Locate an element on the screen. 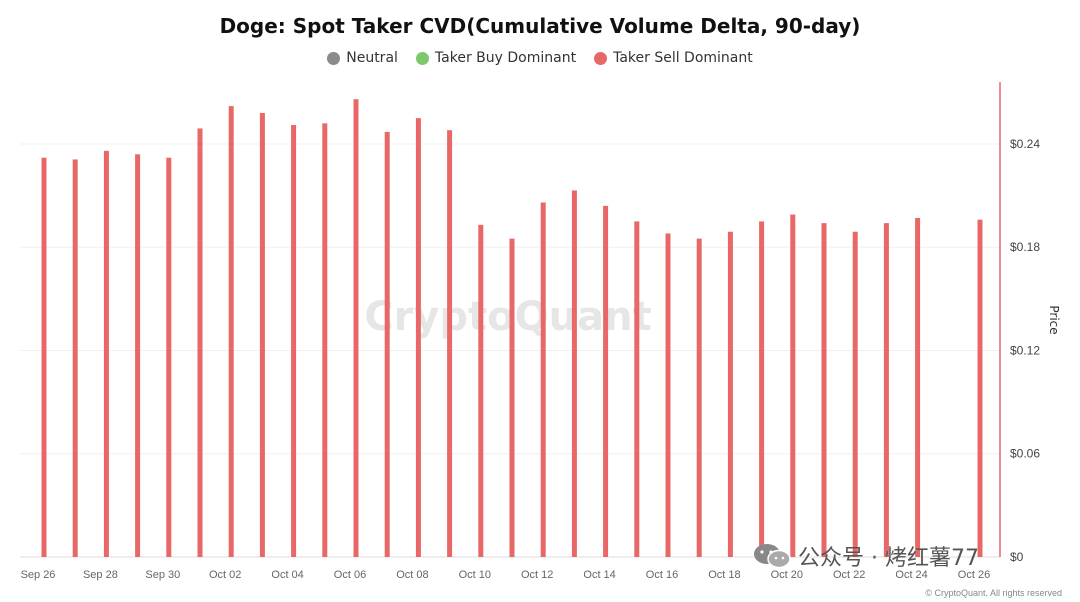  x-tick-label: Oct 14 is located at coordinates (599, 575).